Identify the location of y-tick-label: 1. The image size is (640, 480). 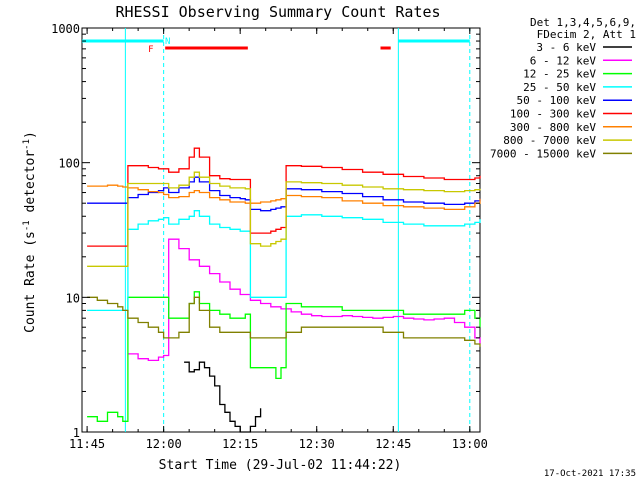
(76, 433).